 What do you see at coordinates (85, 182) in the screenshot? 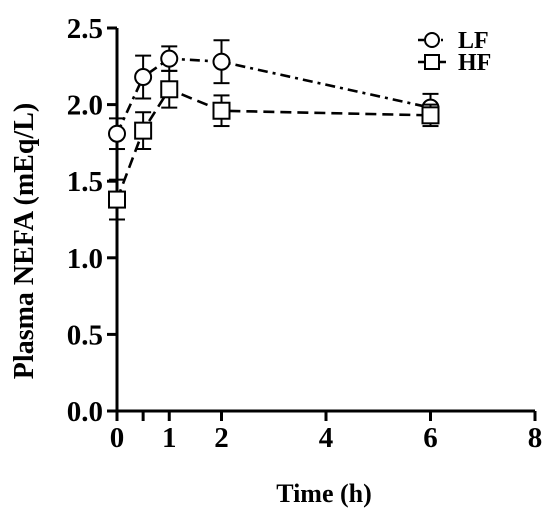
I see `y-tick-label: 1.5` at bounding box center [85, 182].